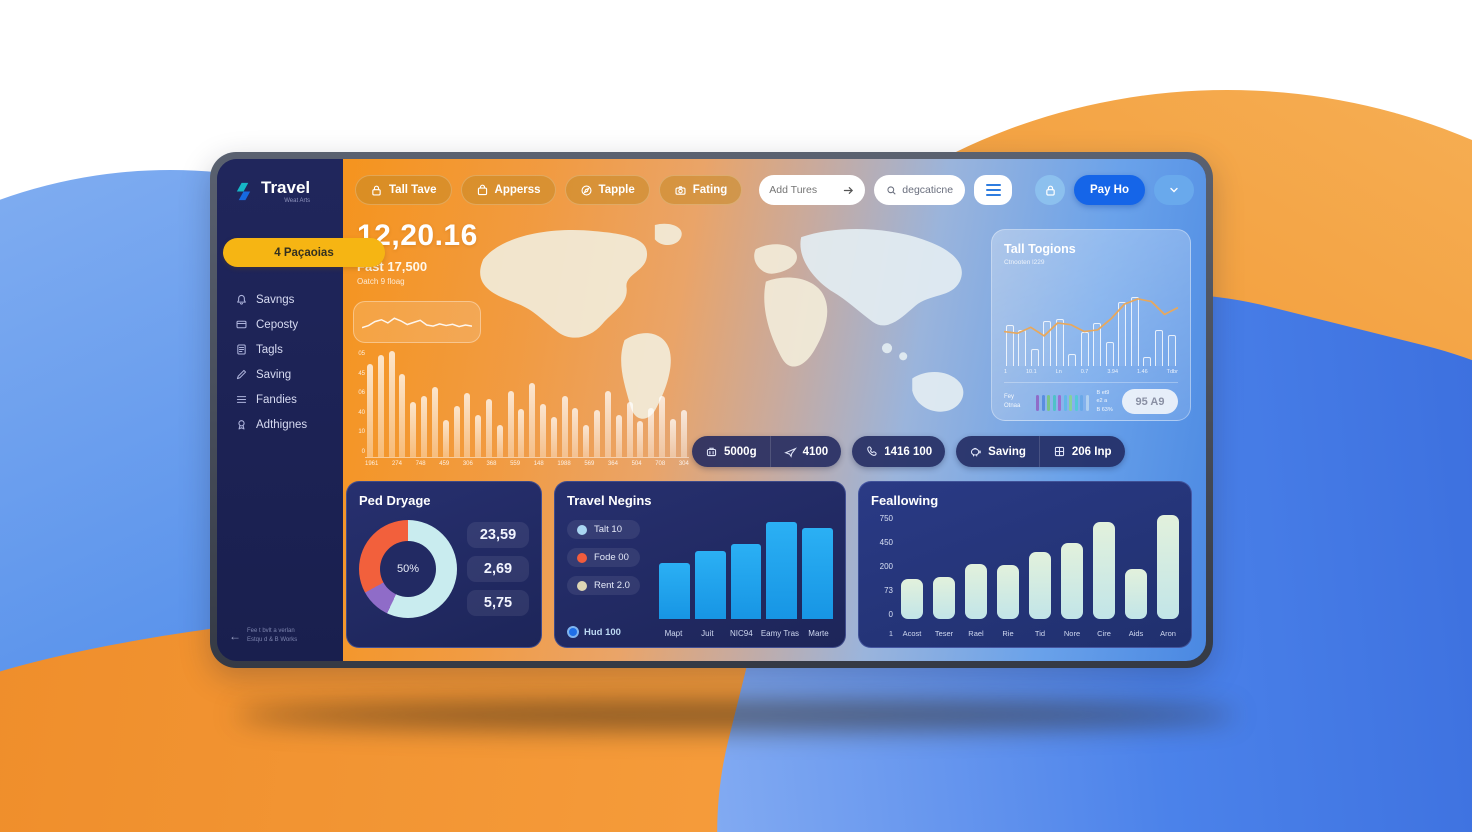 This screenshot has height=832, width=1472. Describe the element at coordinates (608, 529) in the screenshot. I see `legend-label: Talt 10` at that location.